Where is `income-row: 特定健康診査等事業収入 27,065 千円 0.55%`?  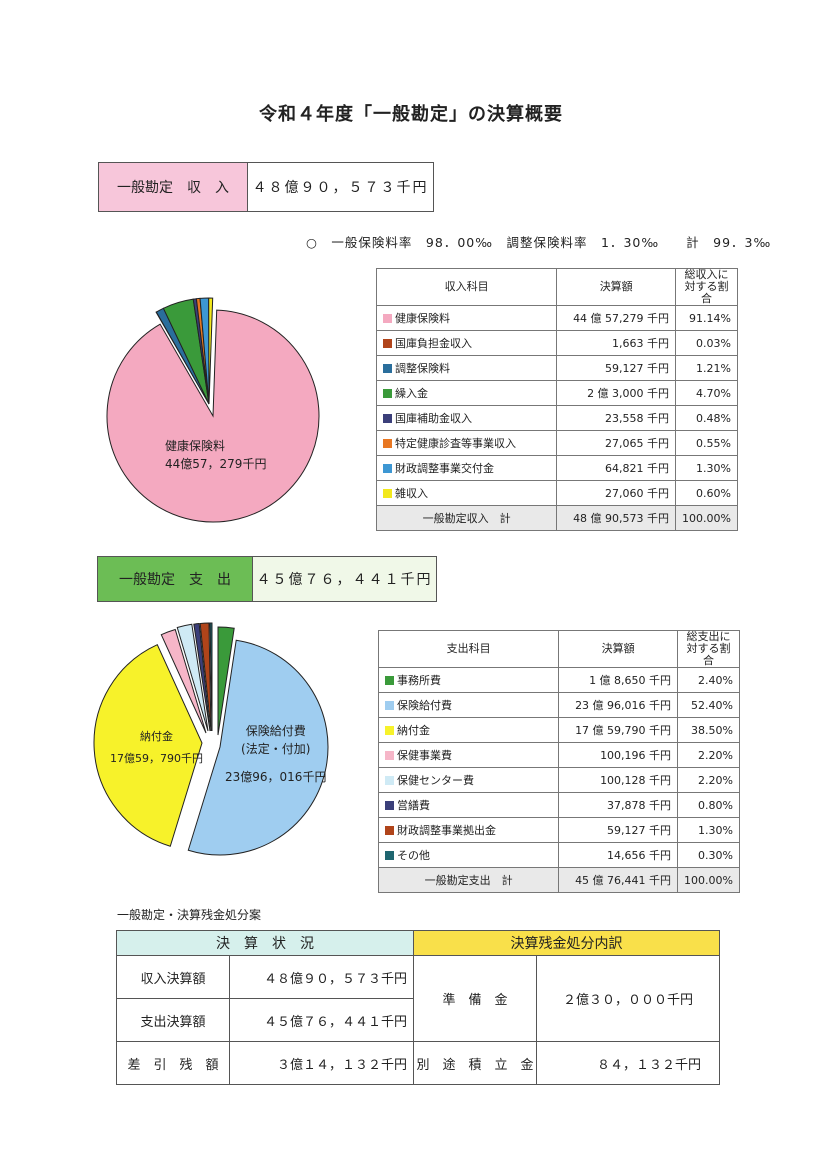
income-row: 特定健康診査等事業収入 27,065 千円 0.55% is located at coordinates (556, 443).